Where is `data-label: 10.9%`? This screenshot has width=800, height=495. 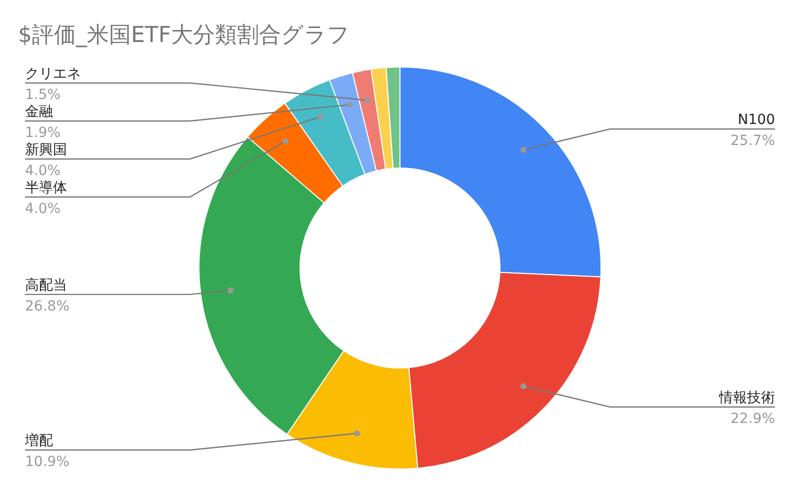
data-label: 10.9% is located at coordinates (47, 462).